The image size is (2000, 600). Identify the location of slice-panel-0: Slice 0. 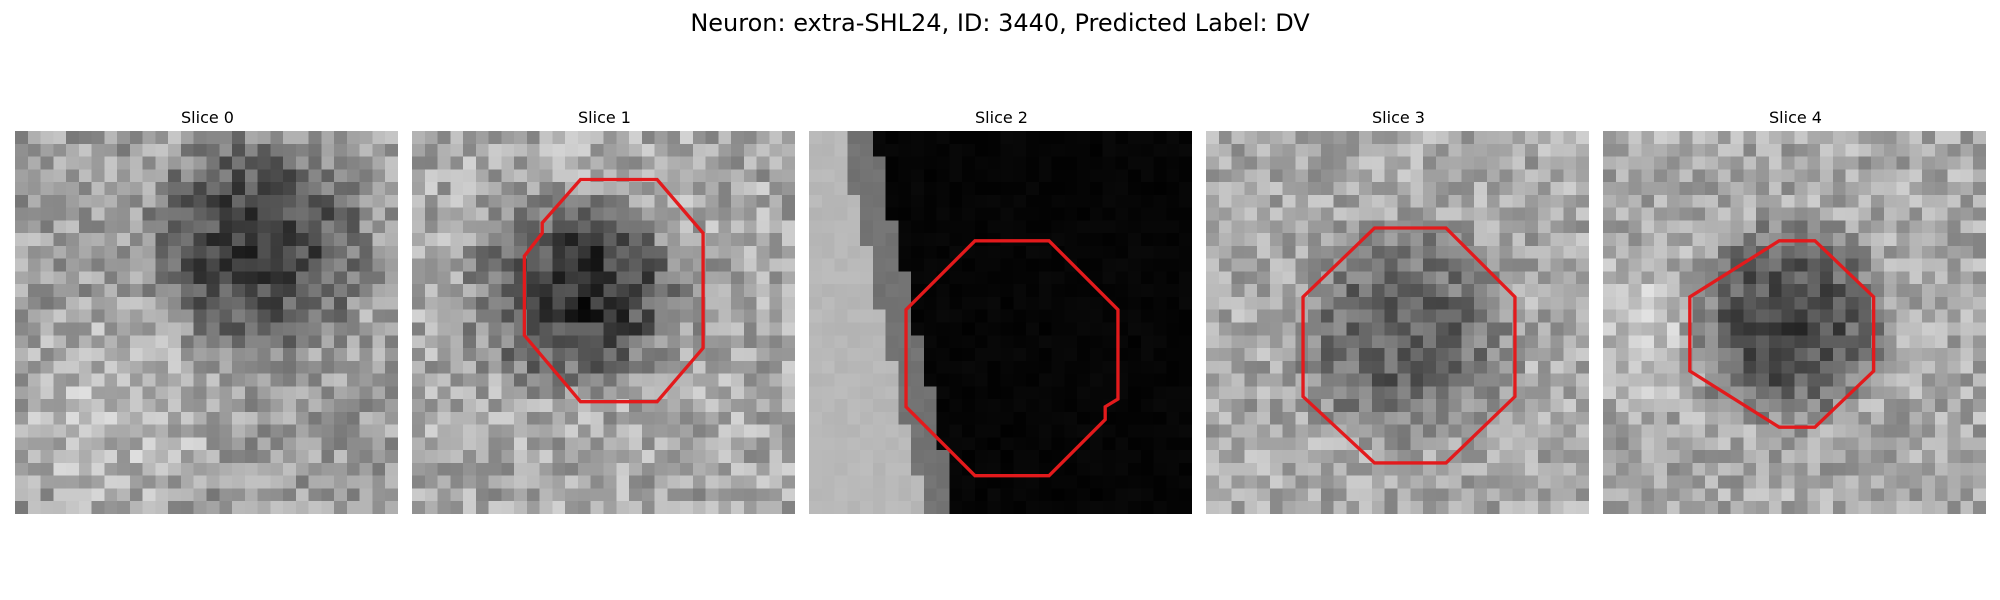
(207, 310).